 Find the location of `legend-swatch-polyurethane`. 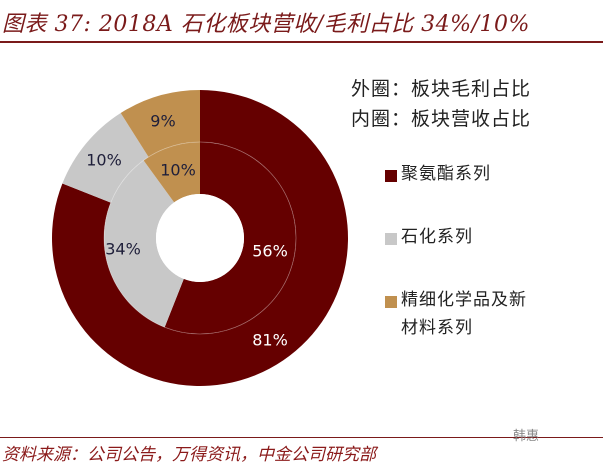

legend-swatch-polyurethane is located at coordinates (391, 176).